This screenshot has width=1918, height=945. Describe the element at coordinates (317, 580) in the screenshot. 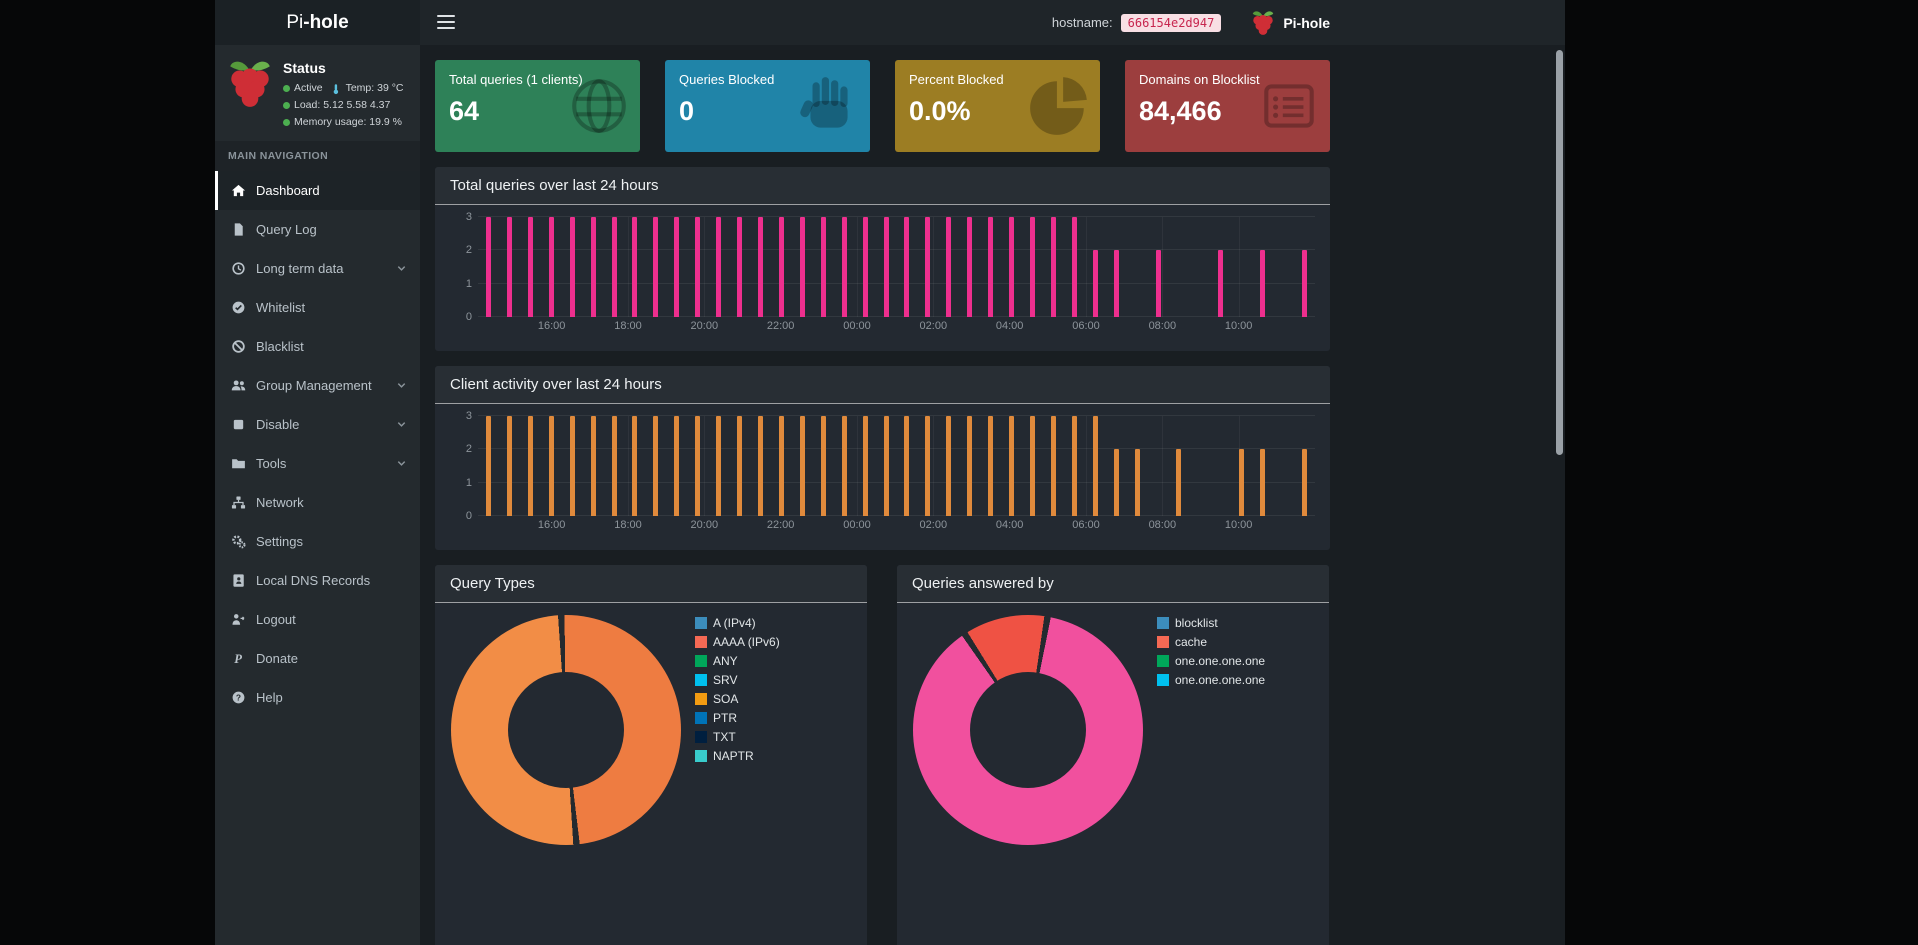

I see `sidebar-item-local-dns-records: Local DNS Records` at that location.